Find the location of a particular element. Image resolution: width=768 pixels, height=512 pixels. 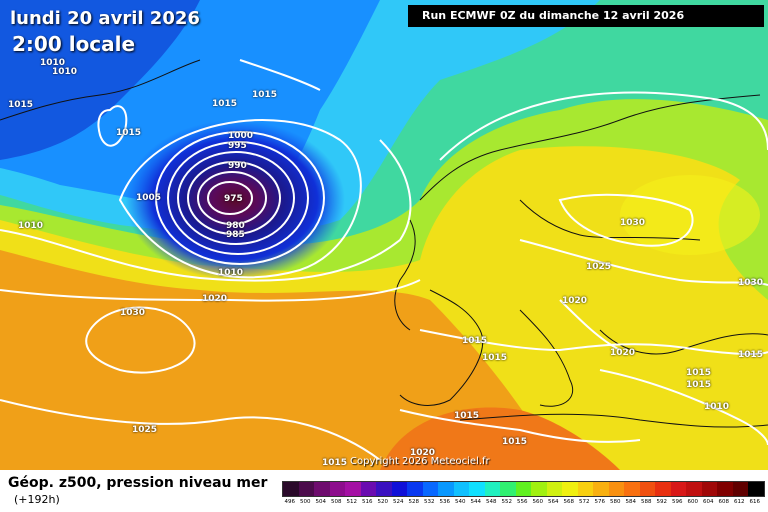

scale-label: 608 is located at coordinates (724, 502).